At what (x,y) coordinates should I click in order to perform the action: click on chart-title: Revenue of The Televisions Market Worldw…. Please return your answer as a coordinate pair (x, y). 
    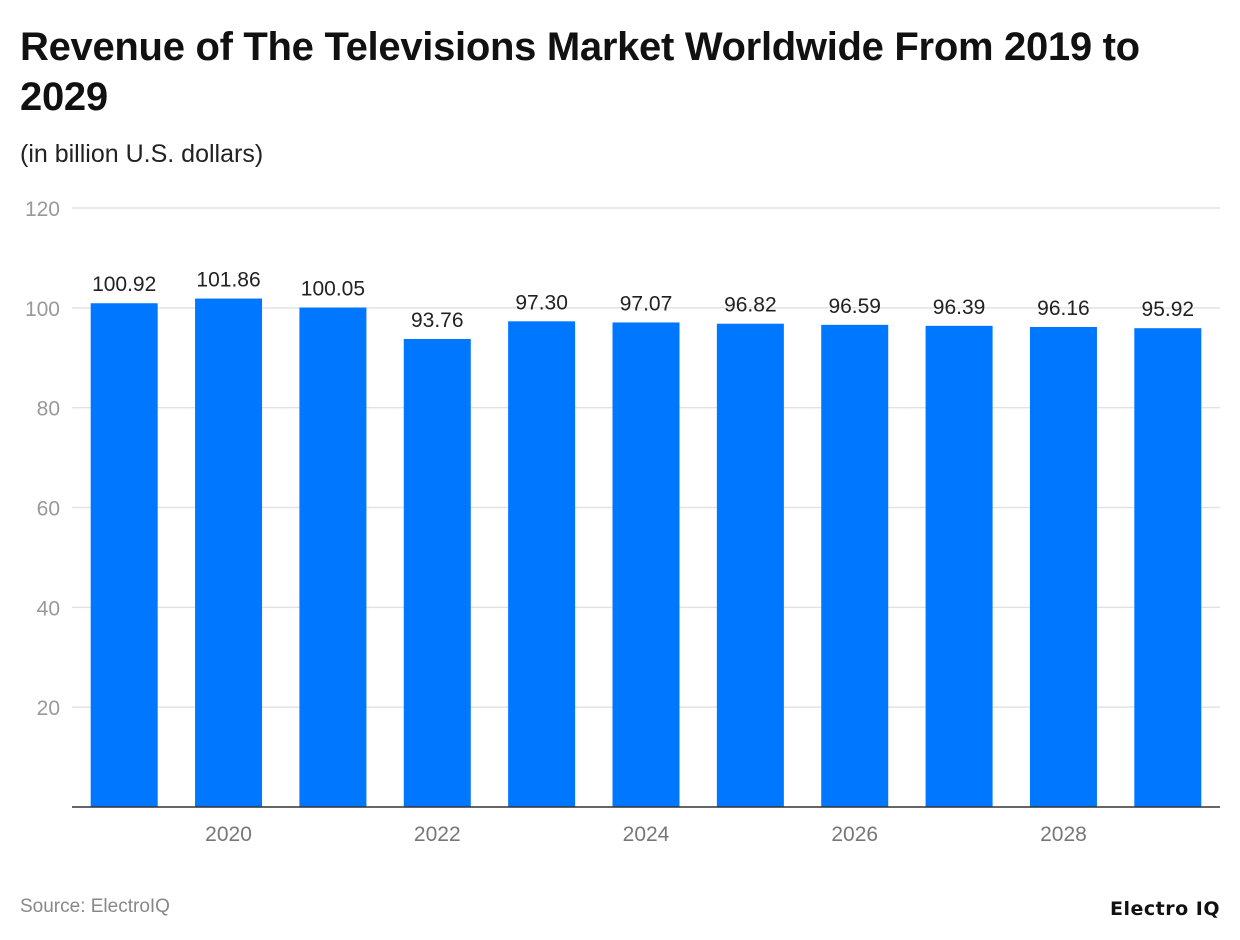
    Looking at the image, I should click on (580, 72).